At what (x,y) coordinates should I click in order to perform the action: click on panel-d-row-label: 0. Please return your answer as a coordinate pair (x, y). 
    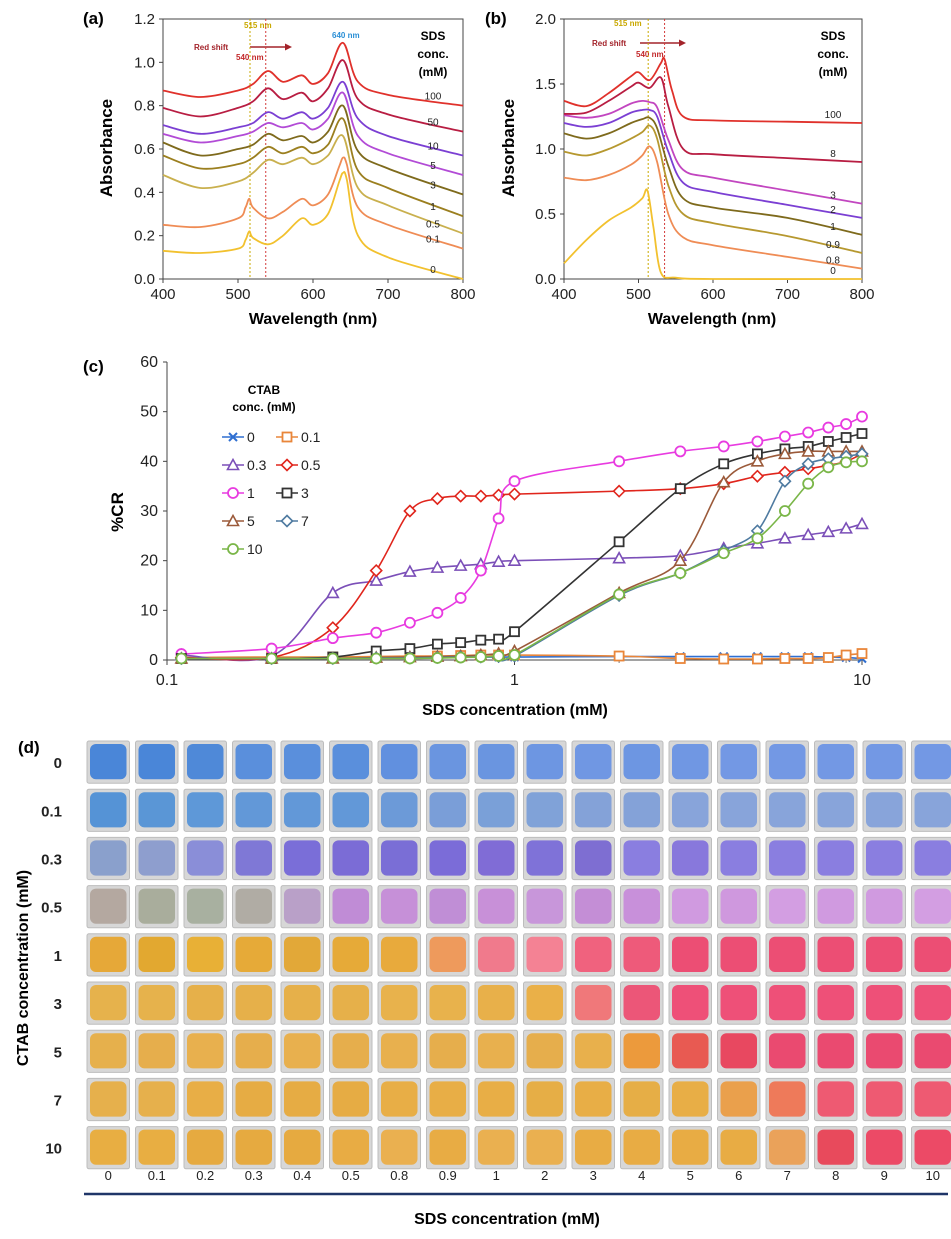
    Looking at the image, I should click on (58, 763).